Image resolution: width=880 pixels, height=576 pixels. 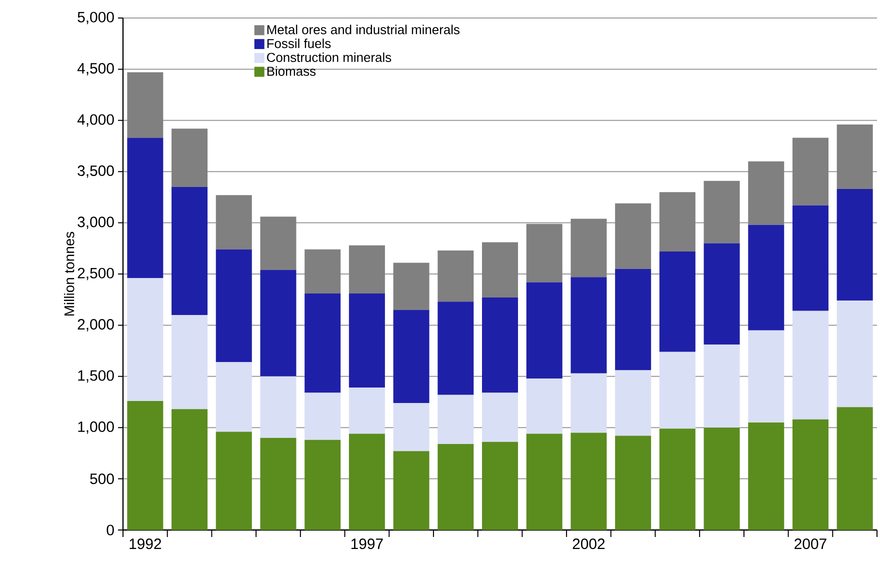 What do you see at coordinates (102, 479) in the screenshot?
I see `y-tick-label: 500` at bounding box center [102, 479].